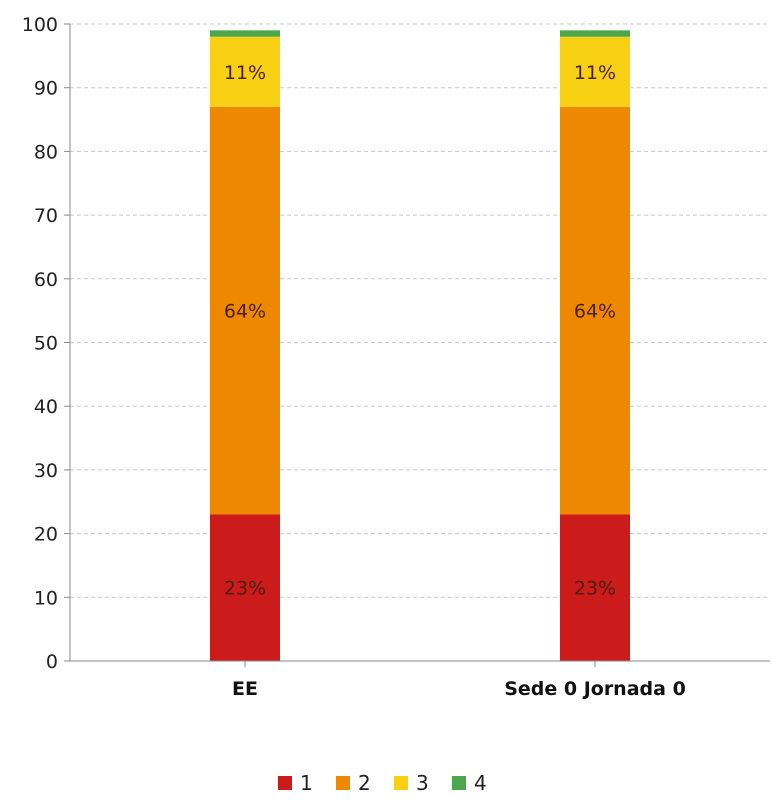  Describe the element at coordinates (46, 407) in the screenshot. I see `y-tick-label: 40` at that location.